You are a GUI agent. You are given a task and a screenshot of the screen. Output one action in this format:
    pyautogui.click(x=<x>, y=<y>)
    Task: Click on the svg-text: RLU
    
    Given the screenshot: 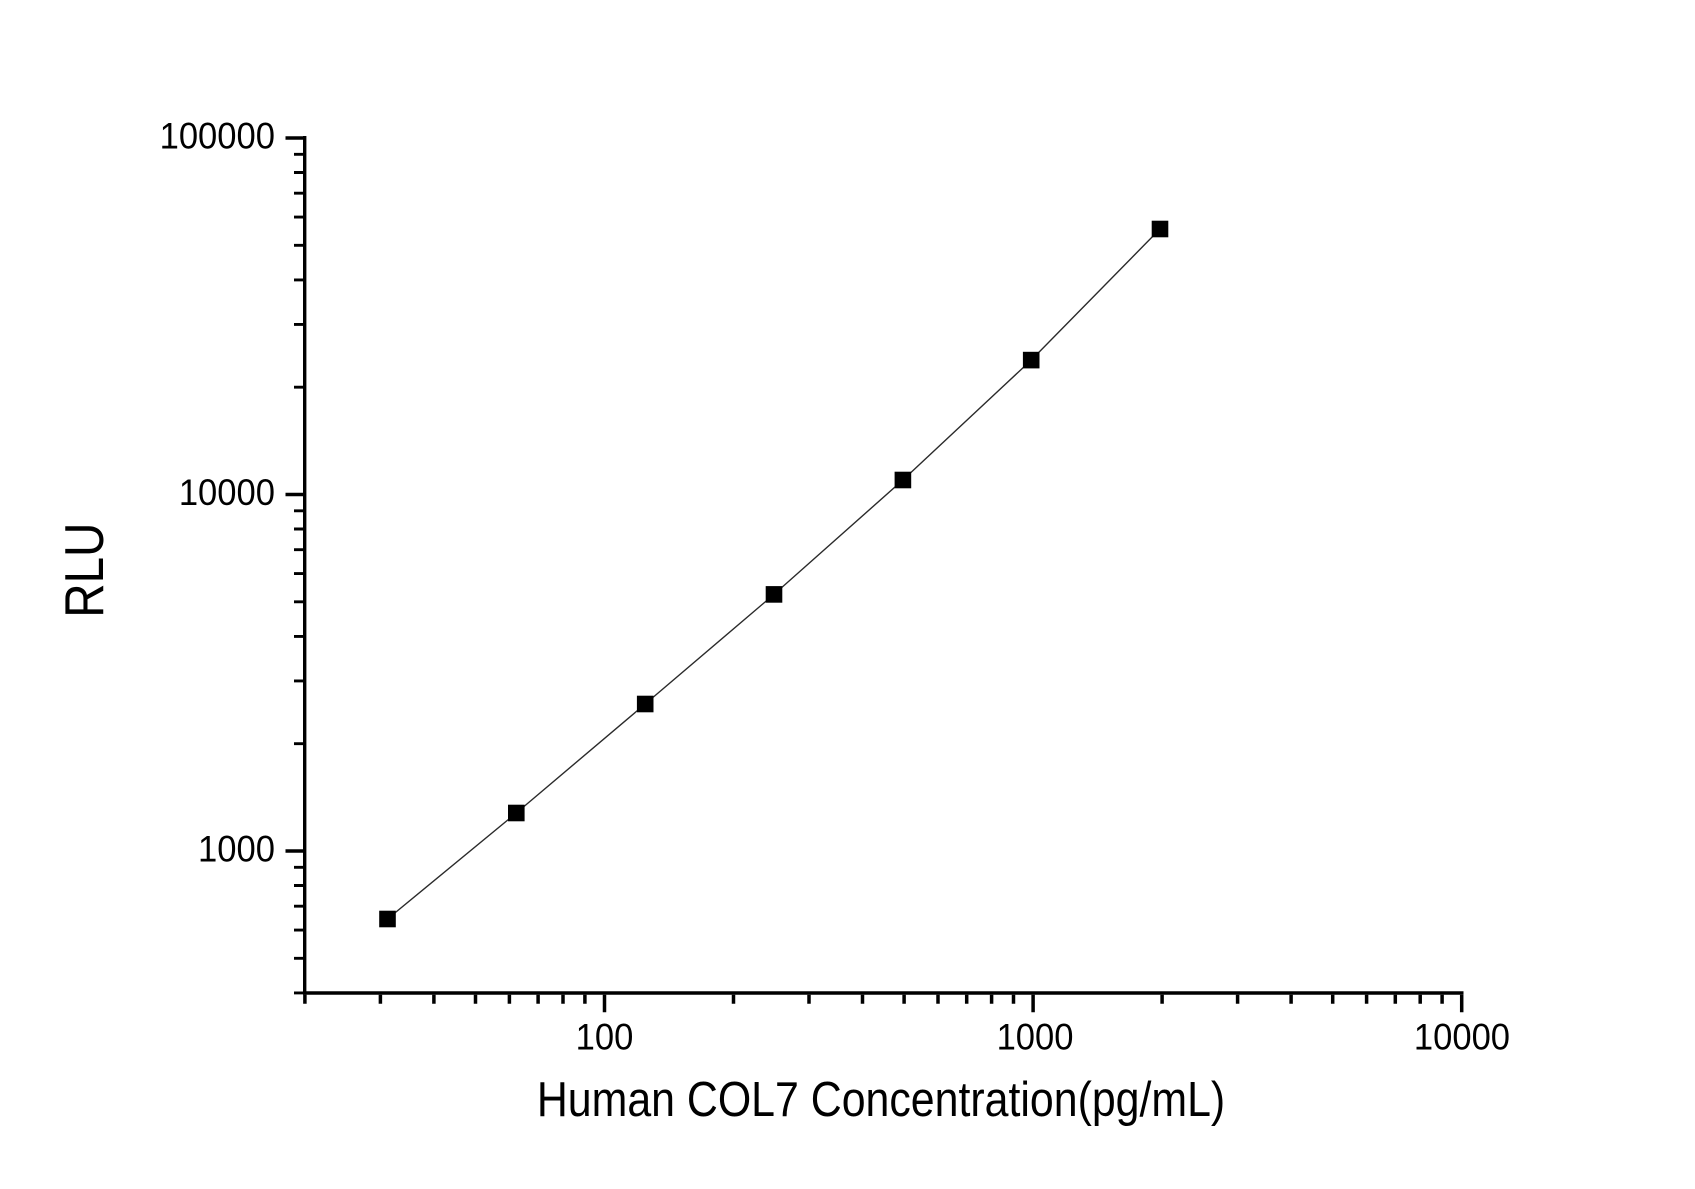 What is the action you would take?
    pyautogui.click(x=84, y=570)
    